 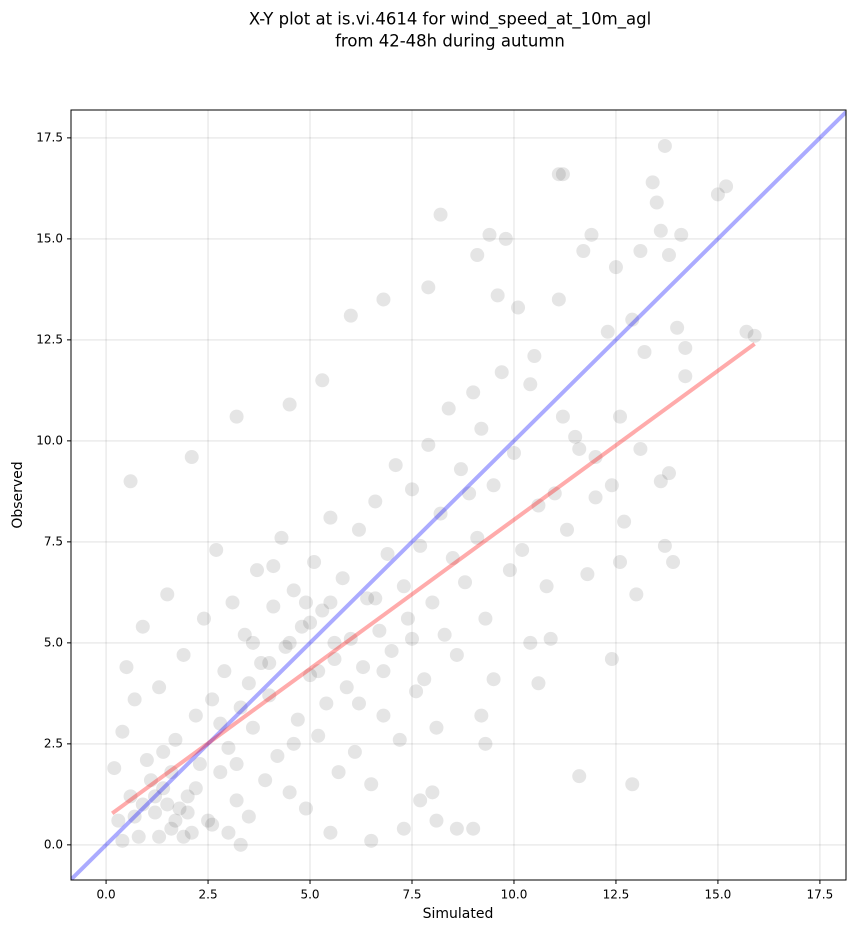 I want to click on y-tick-label: 10.0, so click(x=49, y=440).